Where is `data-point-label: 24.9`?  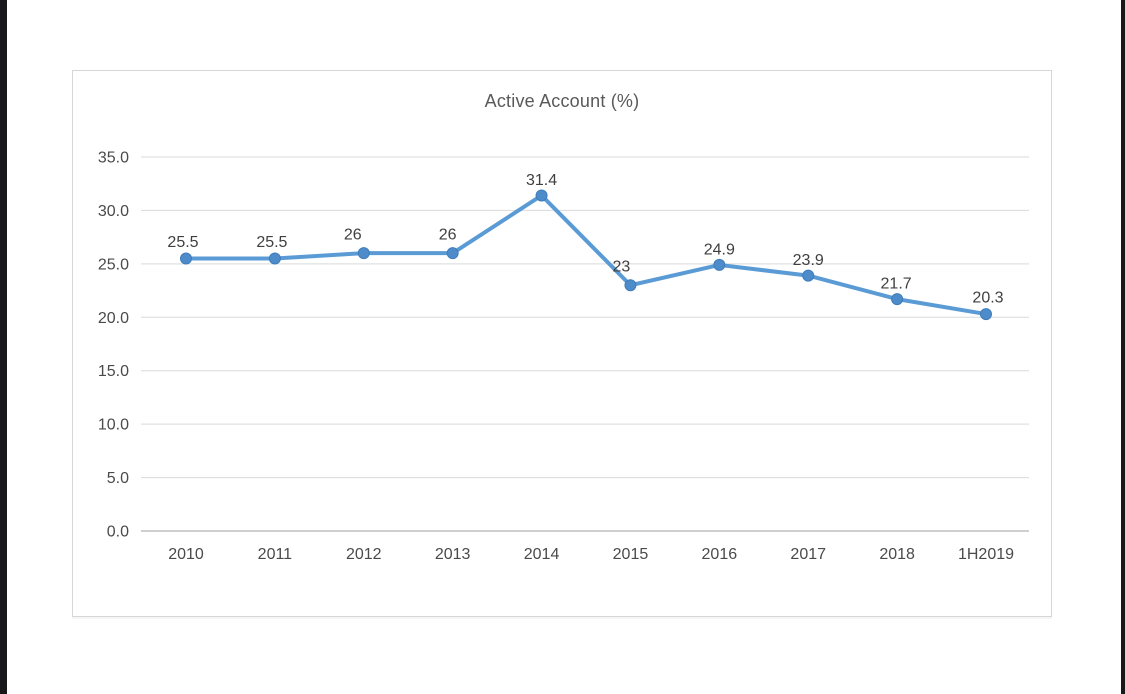
data-point-label: 24.9 is located at coordinates (719, 249).